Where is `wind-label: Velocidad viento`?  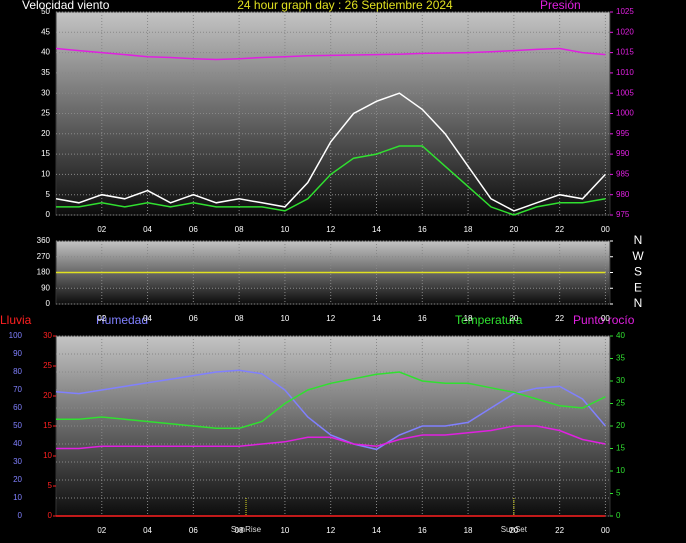
wind-label: Velocidad viento is located at coordinates (66, 6).